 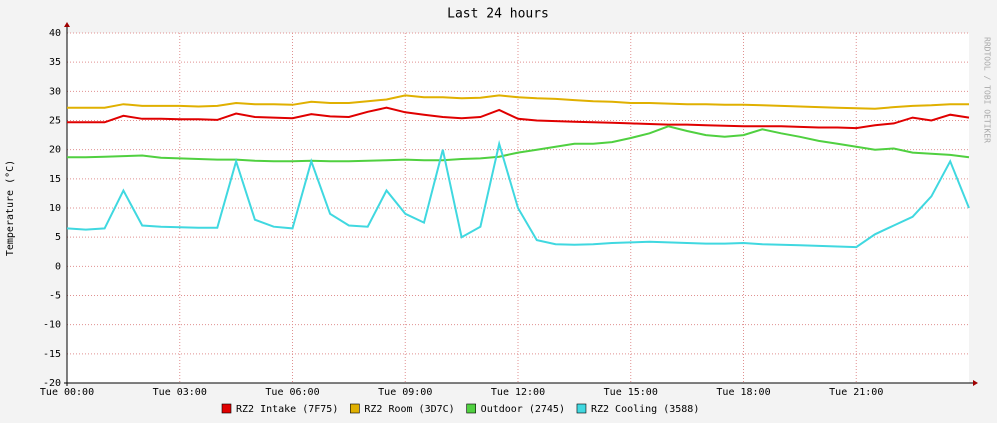 What do you see at coordinates (55, 121) in the screenshot?
I see `y-tick-label: 25` at bounding box center [55, 121].